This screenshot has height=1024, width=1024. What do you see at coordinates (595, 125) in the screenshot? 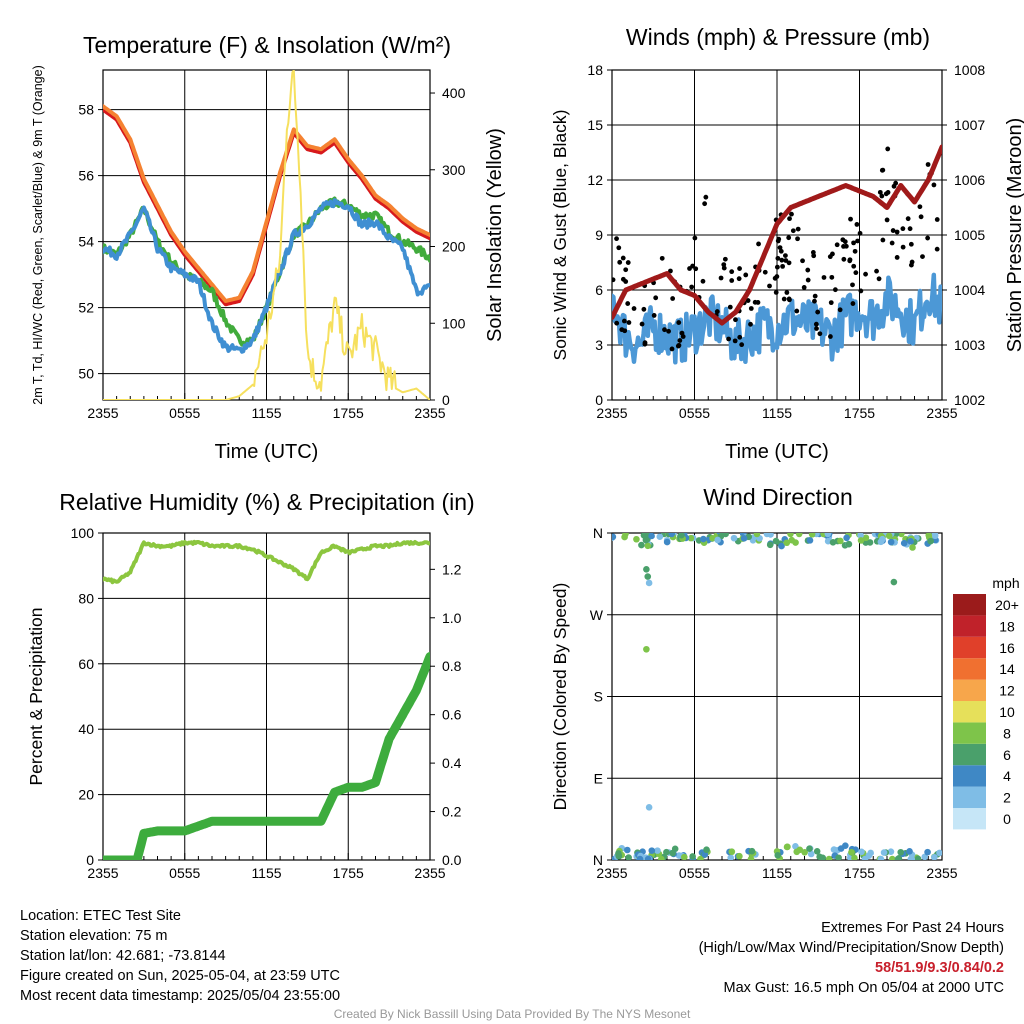
I see `y-tick-label: 15` at bounding box center [595, 125].